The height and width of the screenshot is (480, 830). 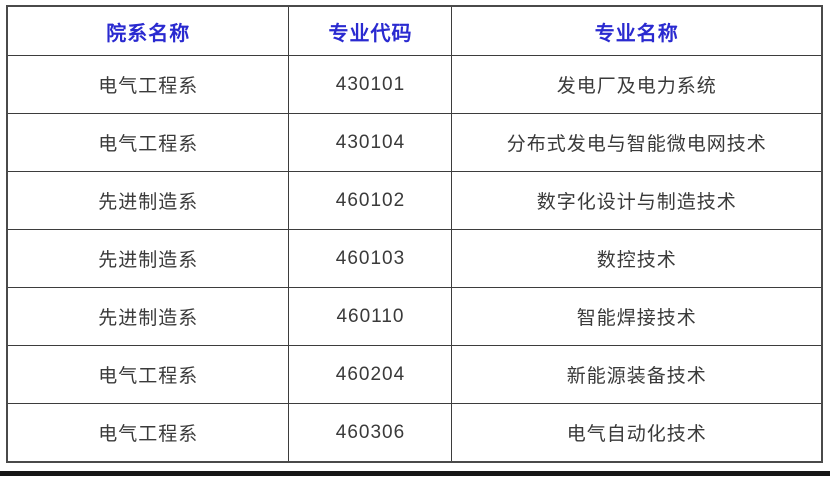 I want to click on table-row: 先进制造系 460102 数字化设计与制造技术, so click(x=414, y=200).